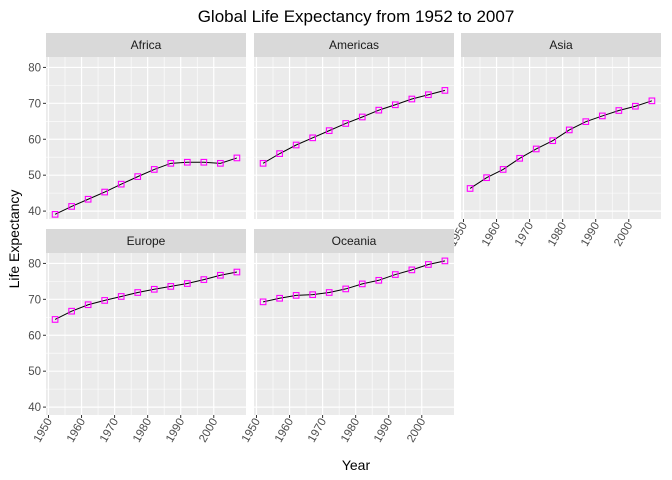 This screenshot has width=672, height=480. I want to click on facet-strip-label: Oceania, so click(354, 241).